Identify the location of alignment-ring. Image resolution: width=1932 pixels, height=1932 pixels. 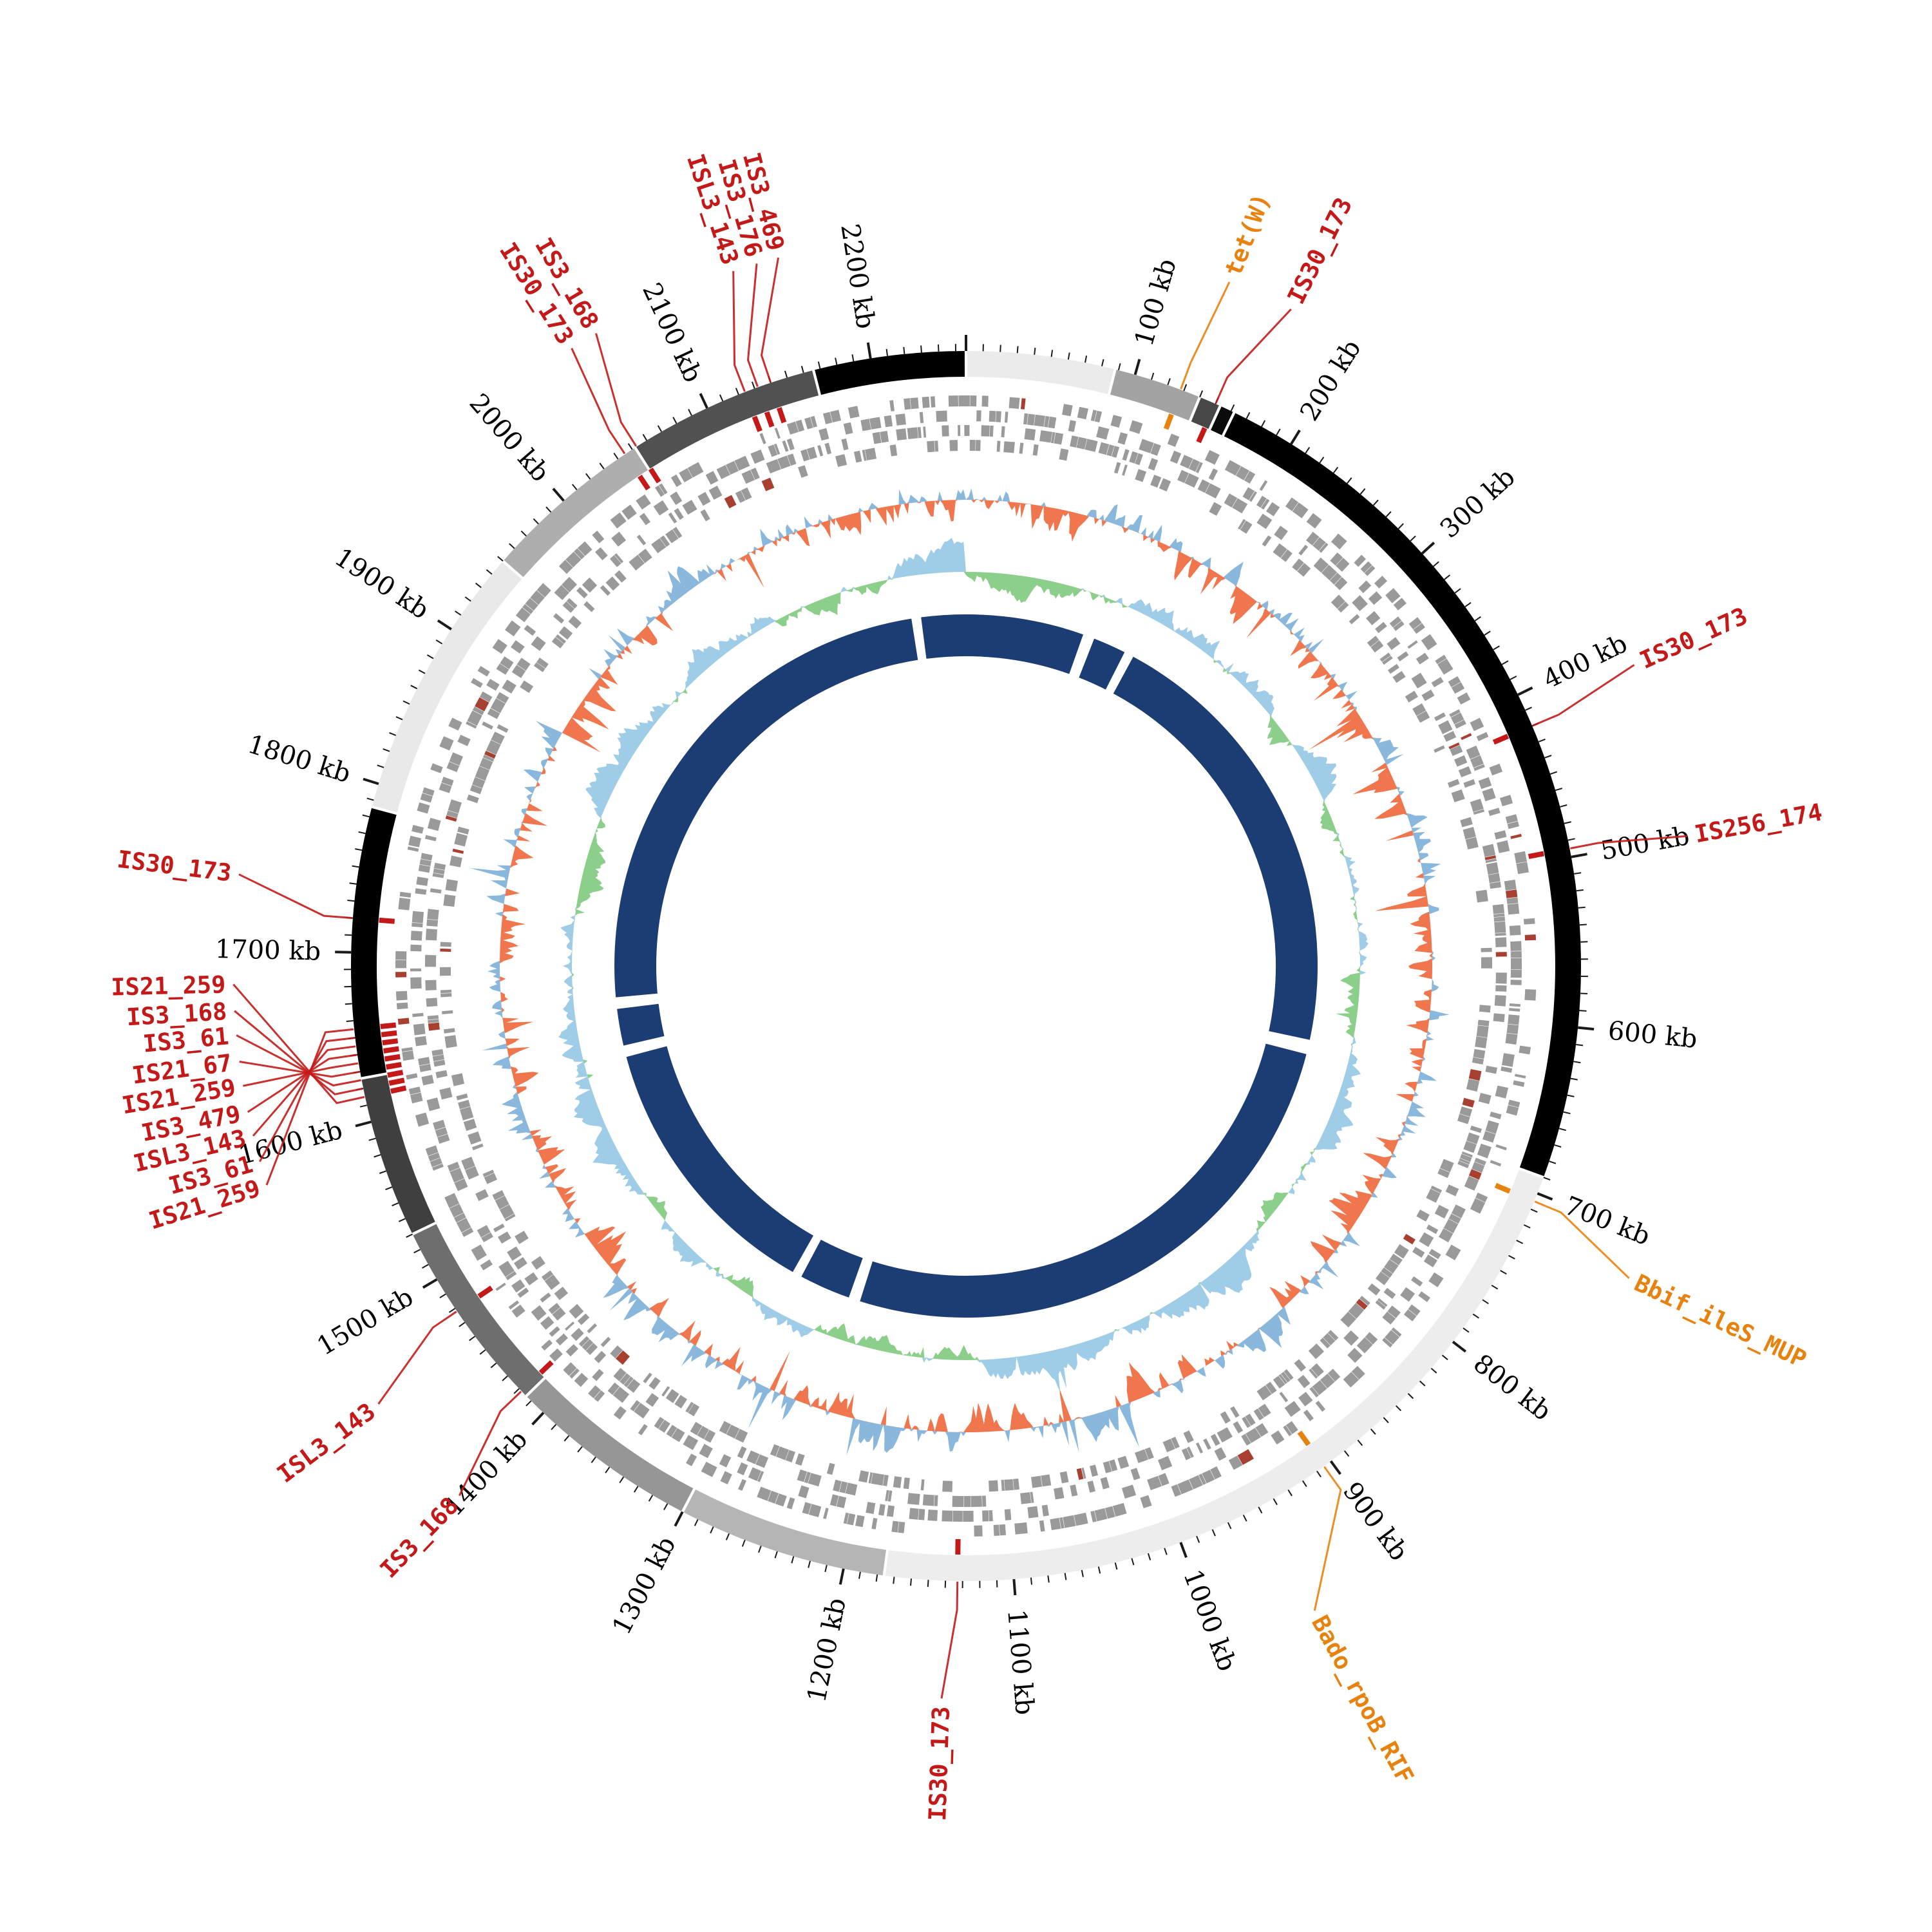
(966, 966).